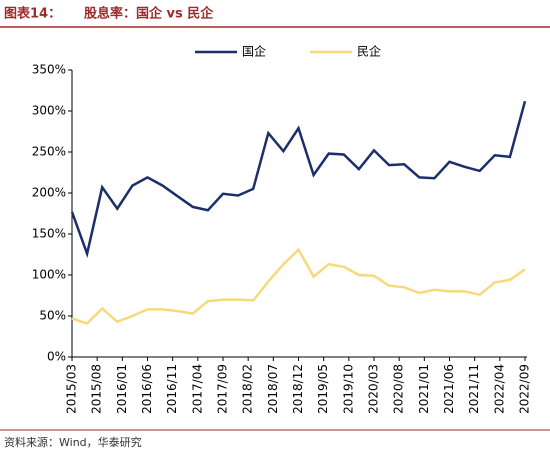  What do you see at coordinates (223, 389) in the screenshot?
I see `x-tick-label: 2017/09` at bounding box center [223, 389].